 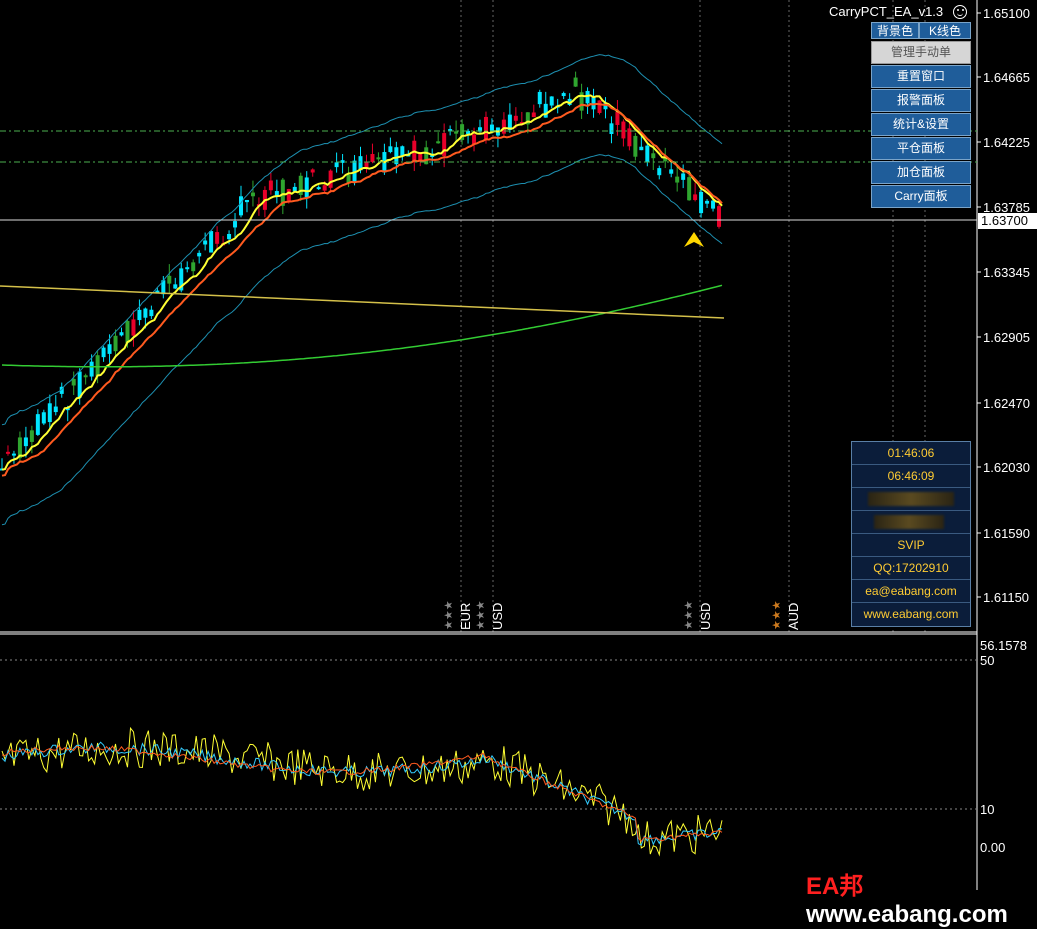 I want to click on close-panel-button: 平仓面板, so click(x=921, y=148).